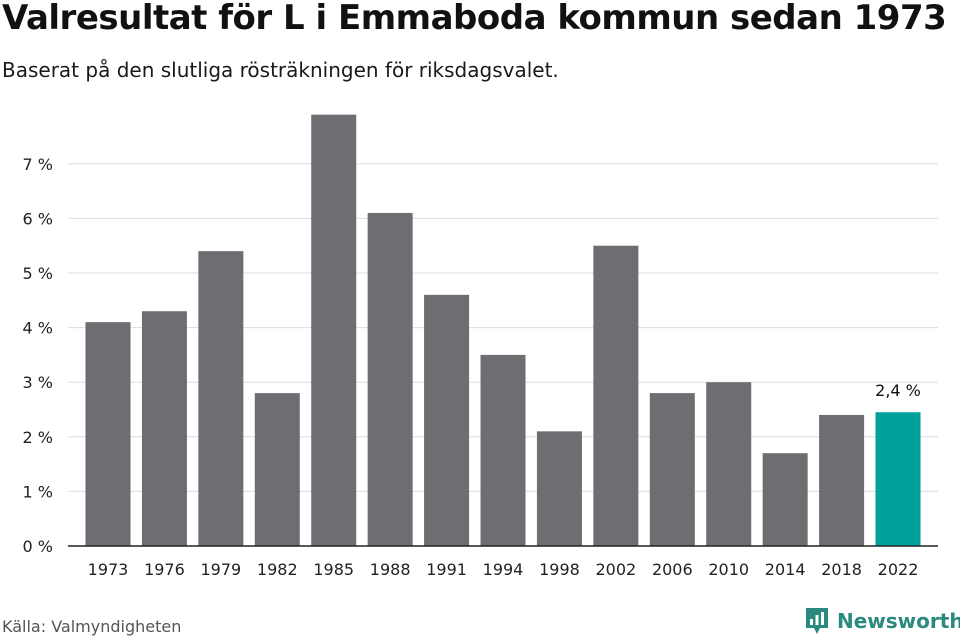 The width and height of the screenshot is (960, 640). What do you see at coordinates (38, 546) in the screenshot?
I see `y-tick-label: 0 %` at bounding box center [38, 546].